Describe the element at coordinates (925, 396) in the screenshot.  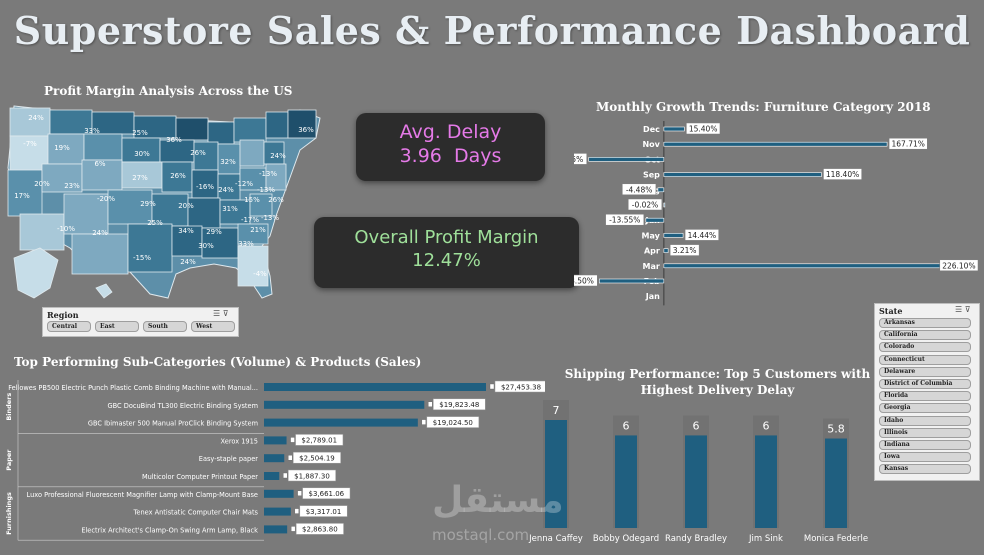
I see `state-option: Florida` at that location.